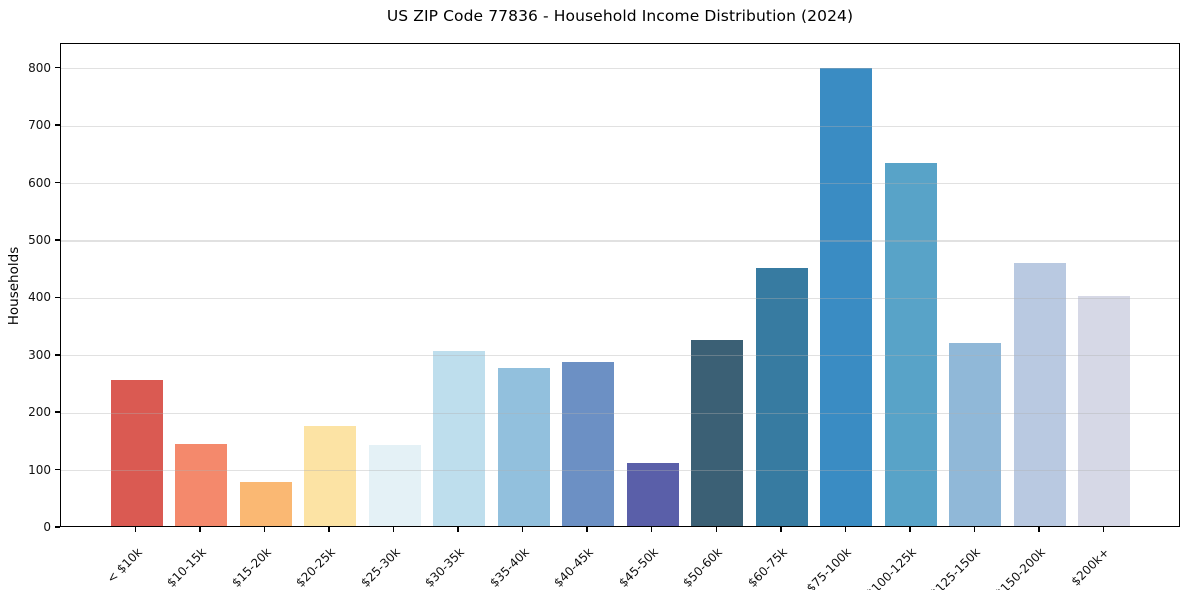 The height and width of the screenshot is (590, 1189). What do you see at coordinates (891, 567) in the screenshot?
I see `x-tick-label: $100-125k` at bounding box center [891, 567].